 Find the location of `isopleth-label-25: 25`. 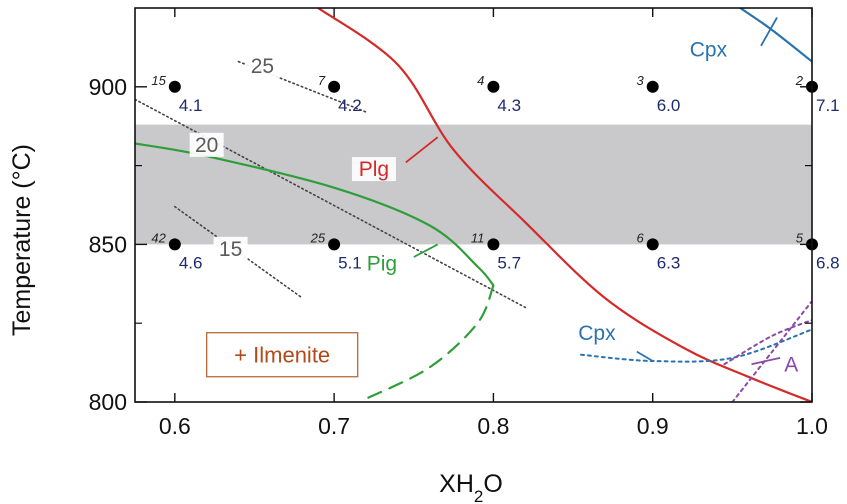

isopleth-label-25: 25 is located at coordinates (262, 66).